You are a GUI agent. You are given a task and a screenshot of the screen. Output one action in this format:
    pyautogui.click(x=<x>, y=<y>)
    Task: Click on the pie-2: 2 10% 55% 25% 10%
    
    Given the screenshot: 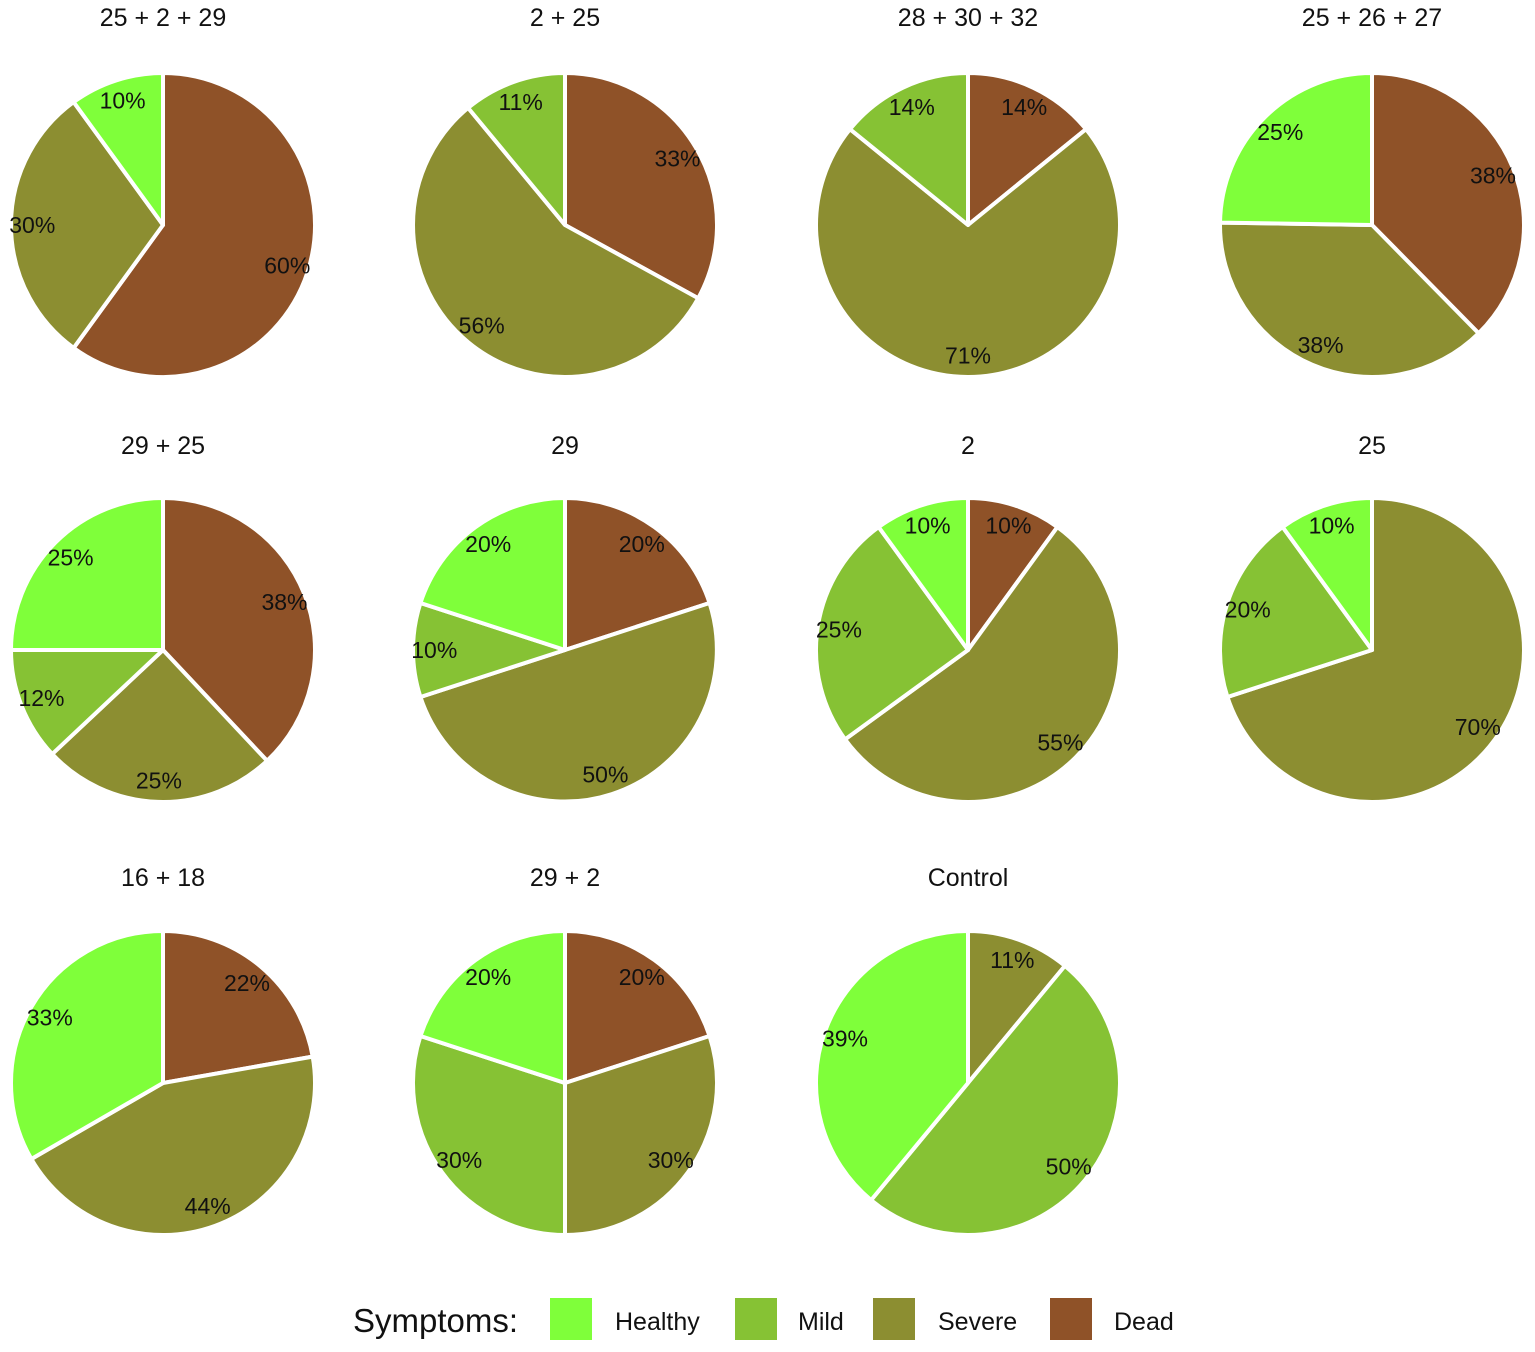 What is the action you would take?
    pyautogui.click(x=968, y=618)
    